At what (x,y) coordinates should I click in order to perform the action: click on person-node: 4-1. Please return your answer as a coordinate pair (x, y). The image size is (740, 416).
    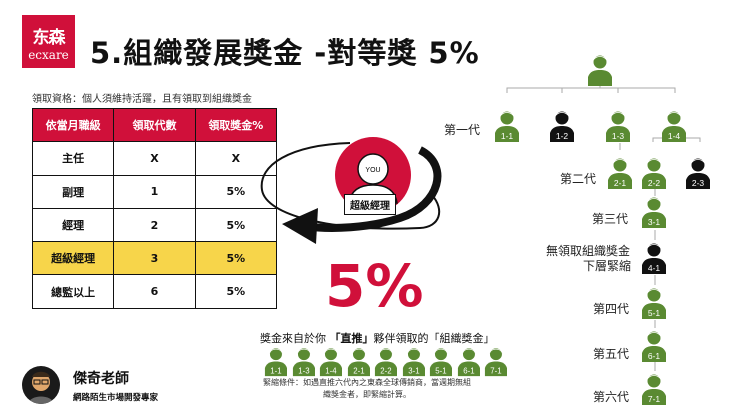
    Looking at the image, I should click on (654, 257).